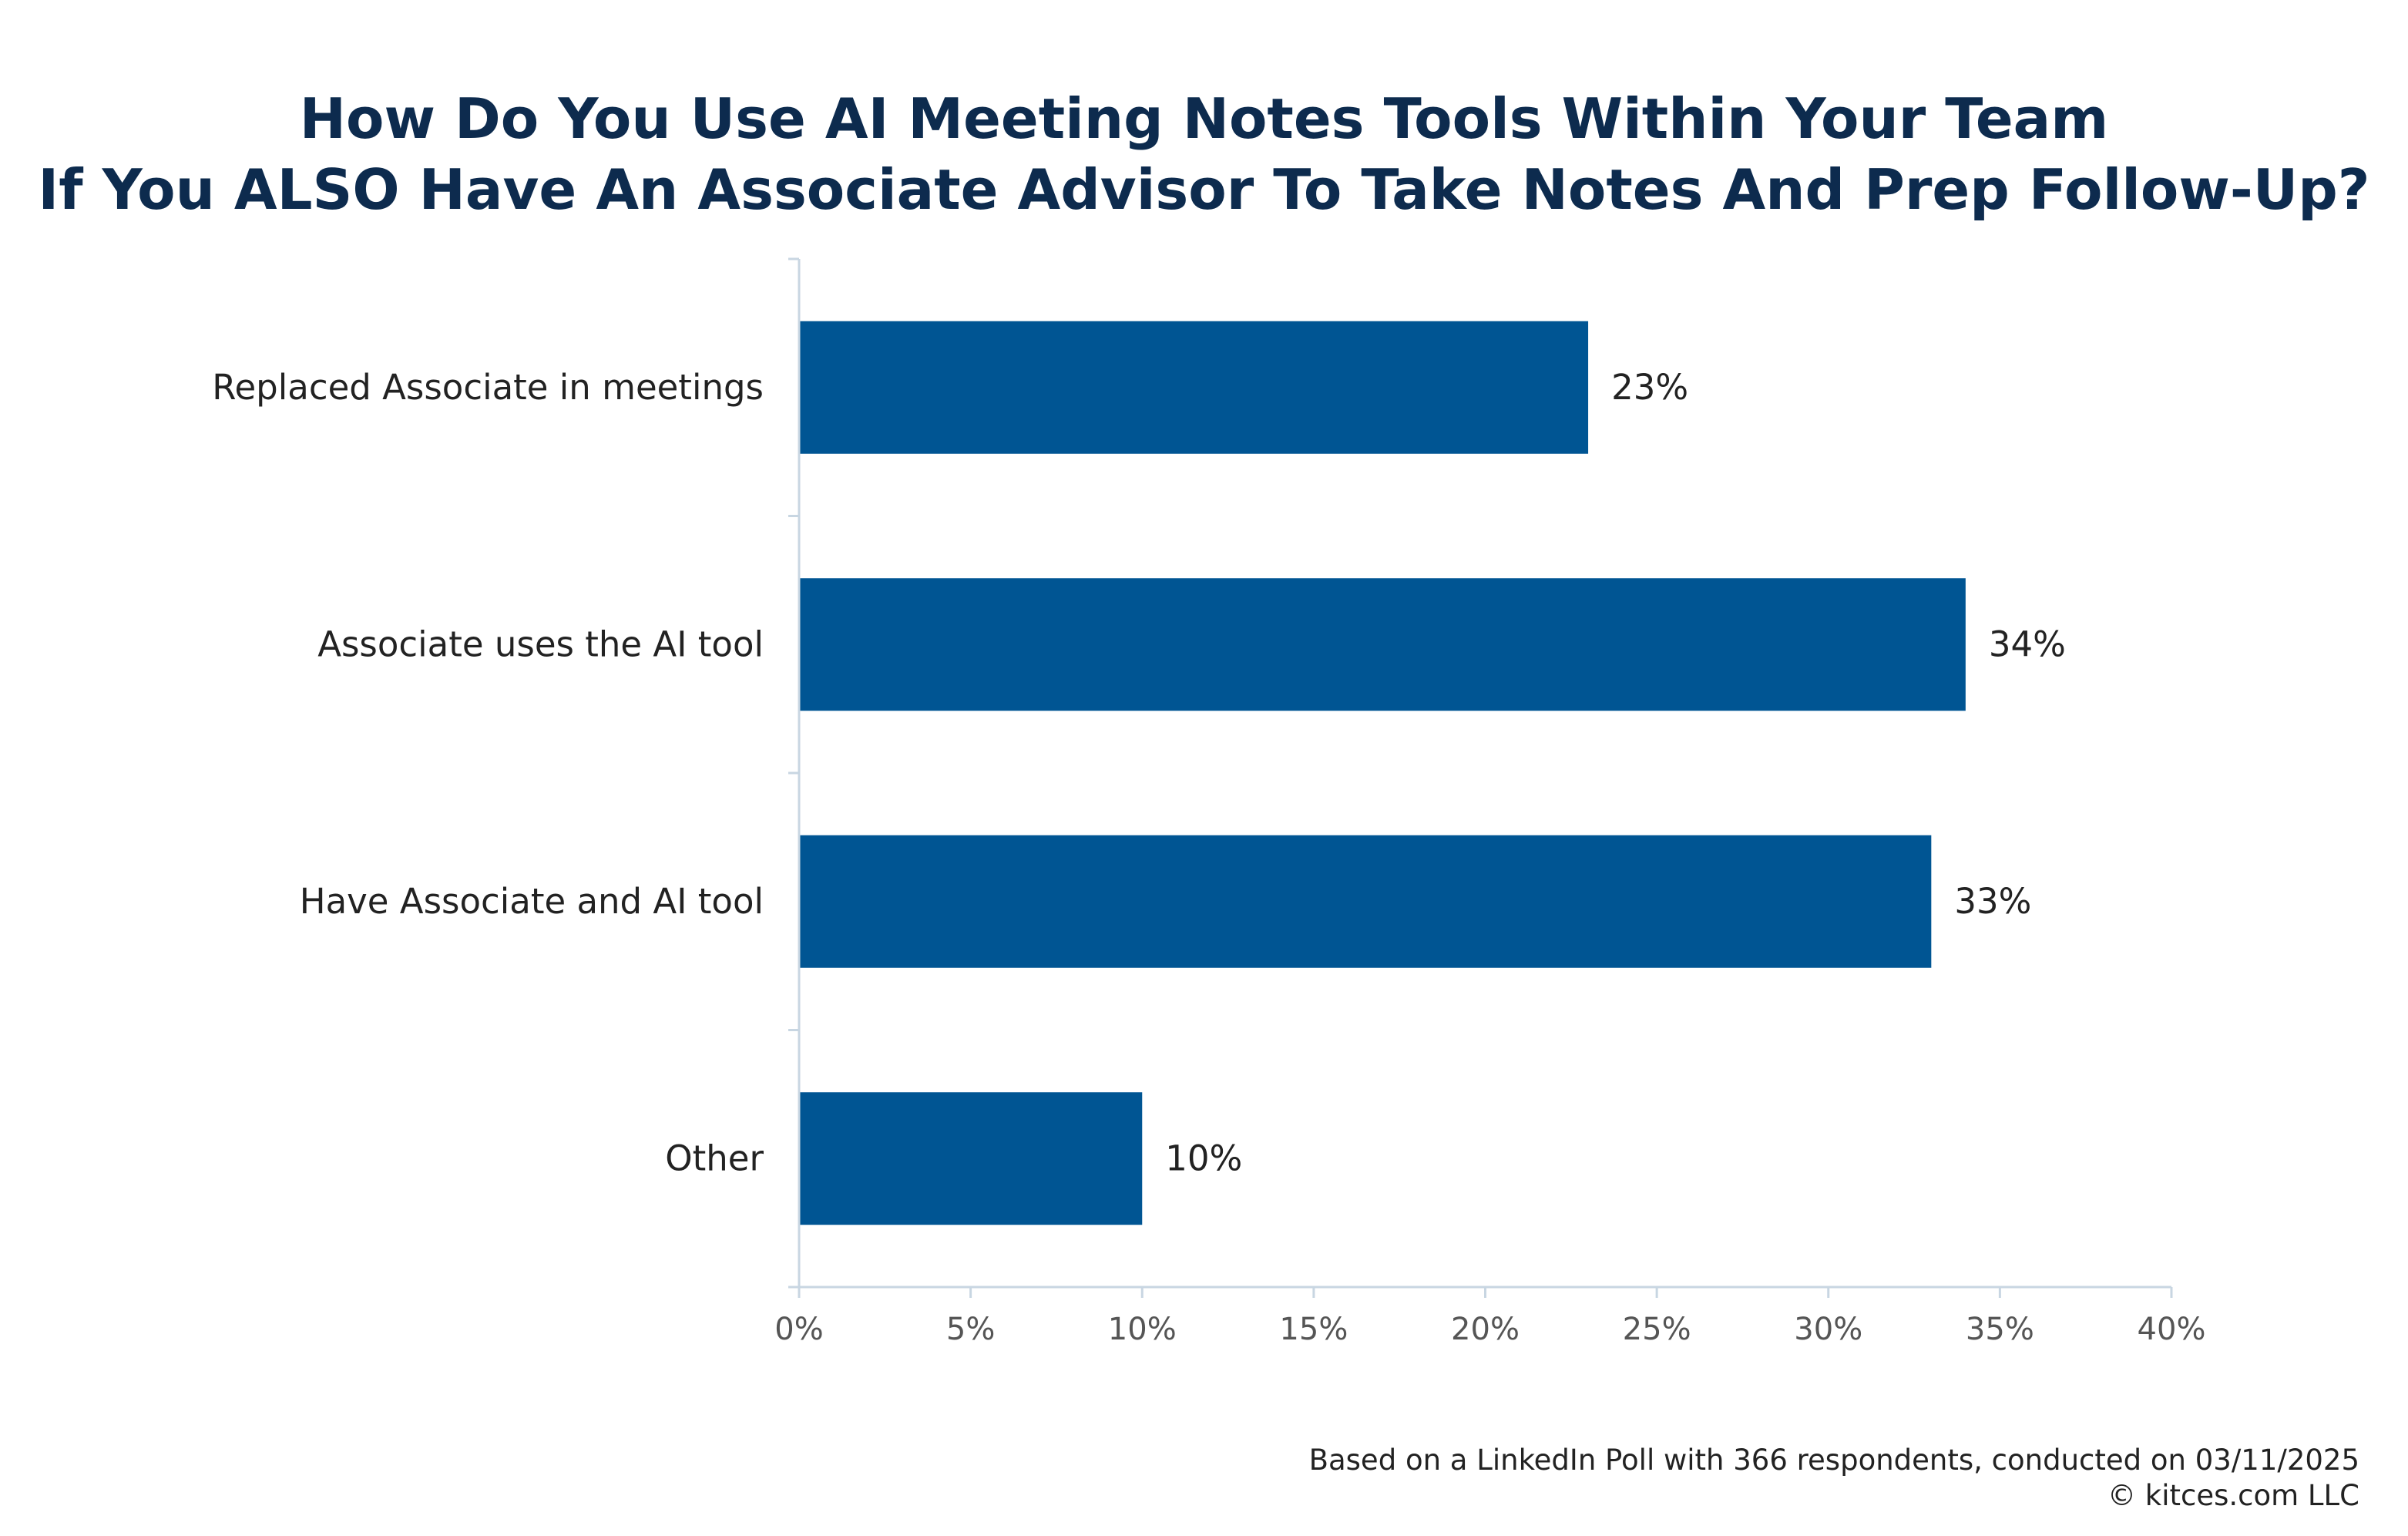  Describe the element at coordinates (971, 1330) in the screenshot. I see `x-tick-label: 5%` at that location.